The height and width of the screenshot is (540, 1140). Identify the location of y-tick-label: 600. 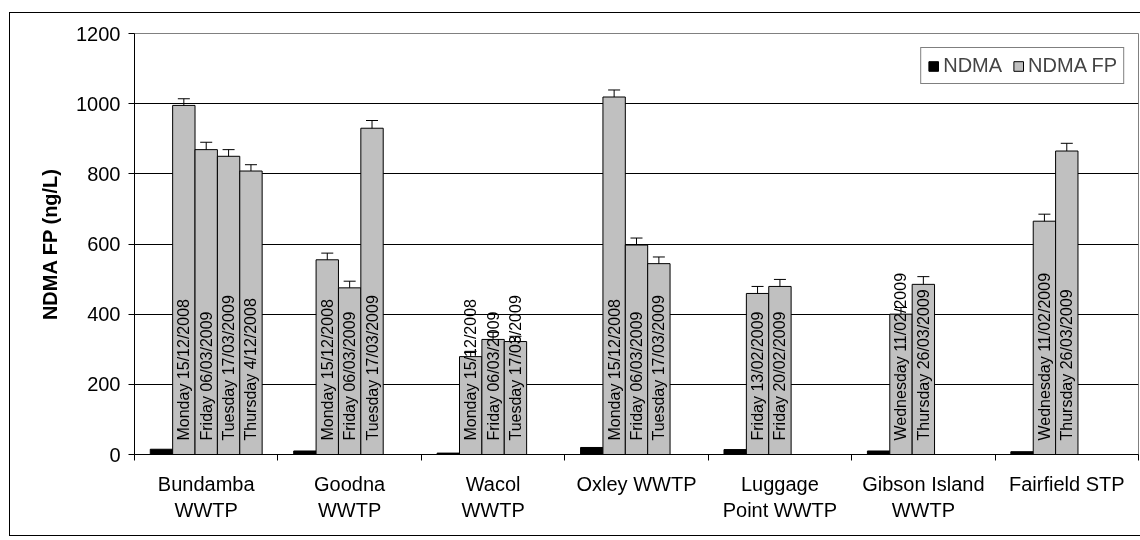
(104, 244).